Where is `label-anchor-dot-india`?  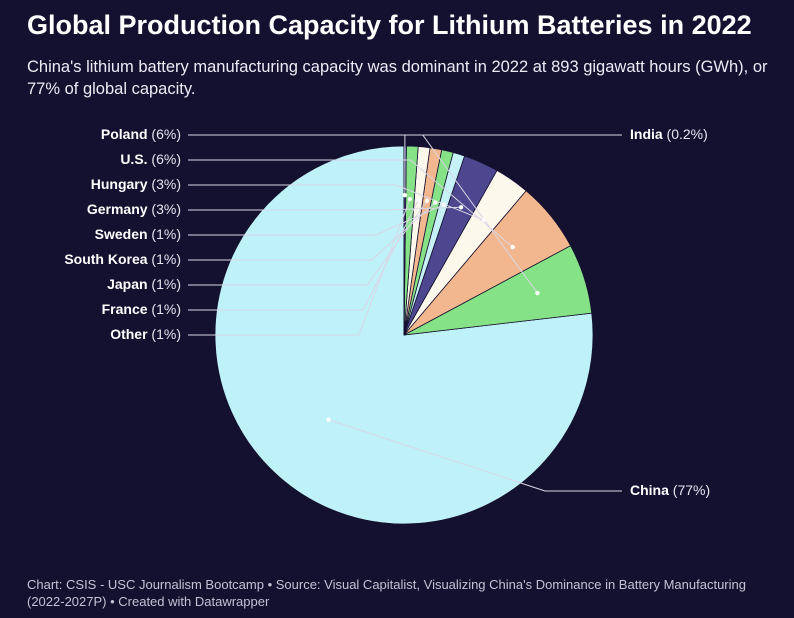
label-anchor-dot-india is located at coordinates (405, 195).